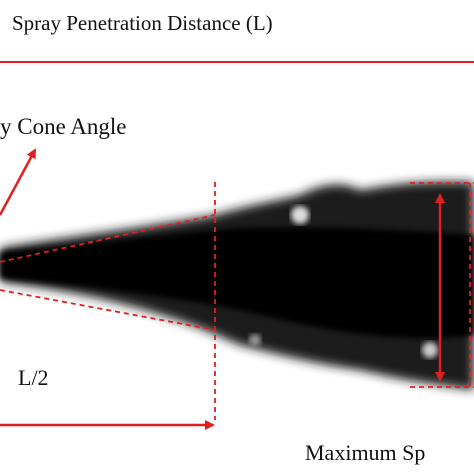 This screenshot has width=474, height=474. What do you see at coordinates (33, 377) in the screenshot?
I see `half-length-label: L/2` at bounding box center [33, 377].